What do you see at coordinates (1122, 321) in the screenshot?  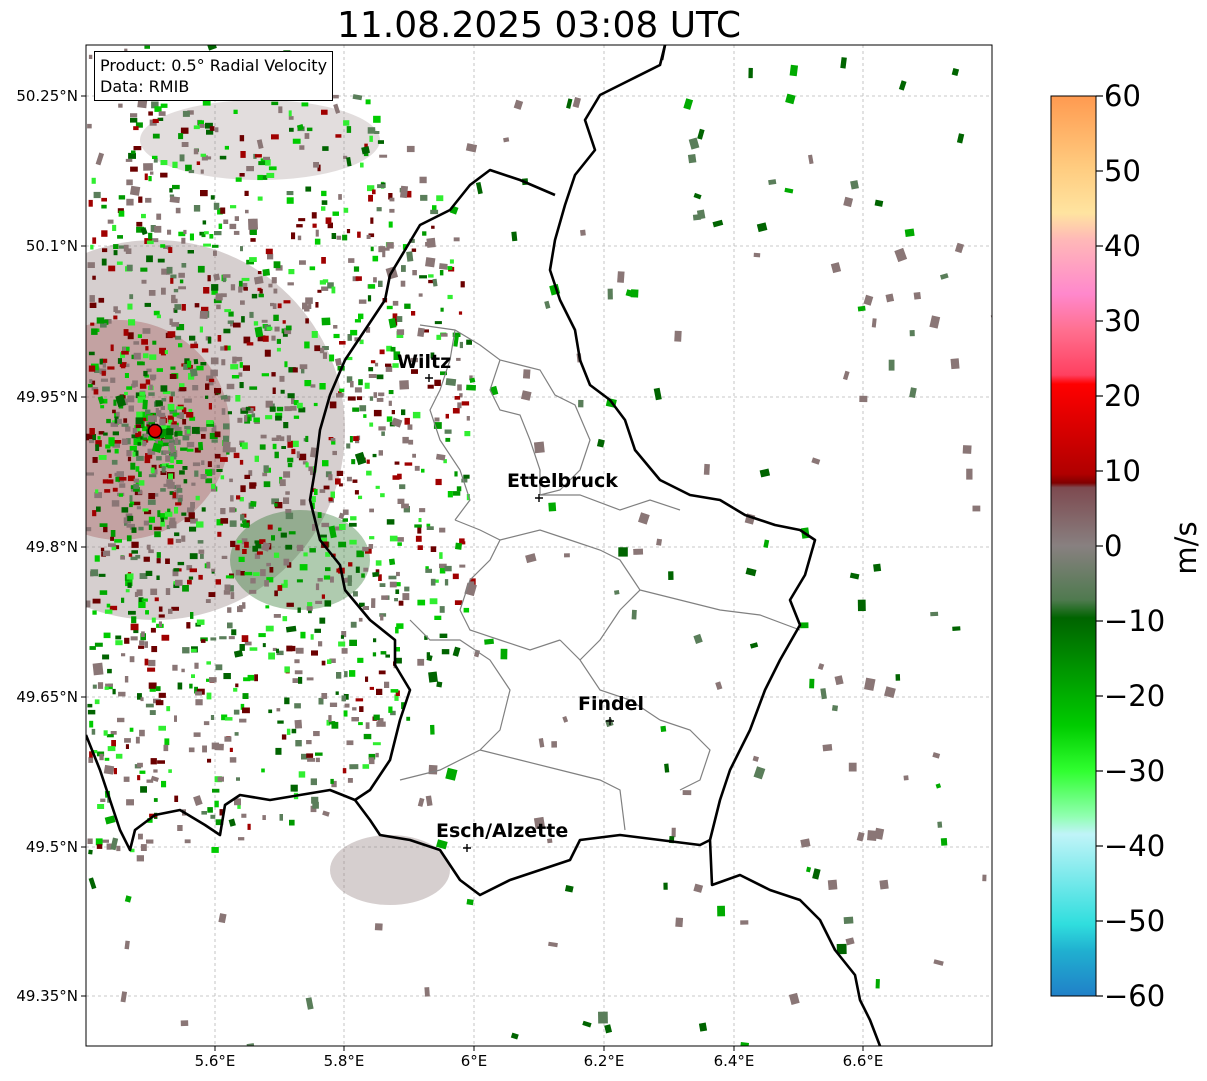 I see `colorbar-tick-label: 30` at bounding box center [1122, 321].